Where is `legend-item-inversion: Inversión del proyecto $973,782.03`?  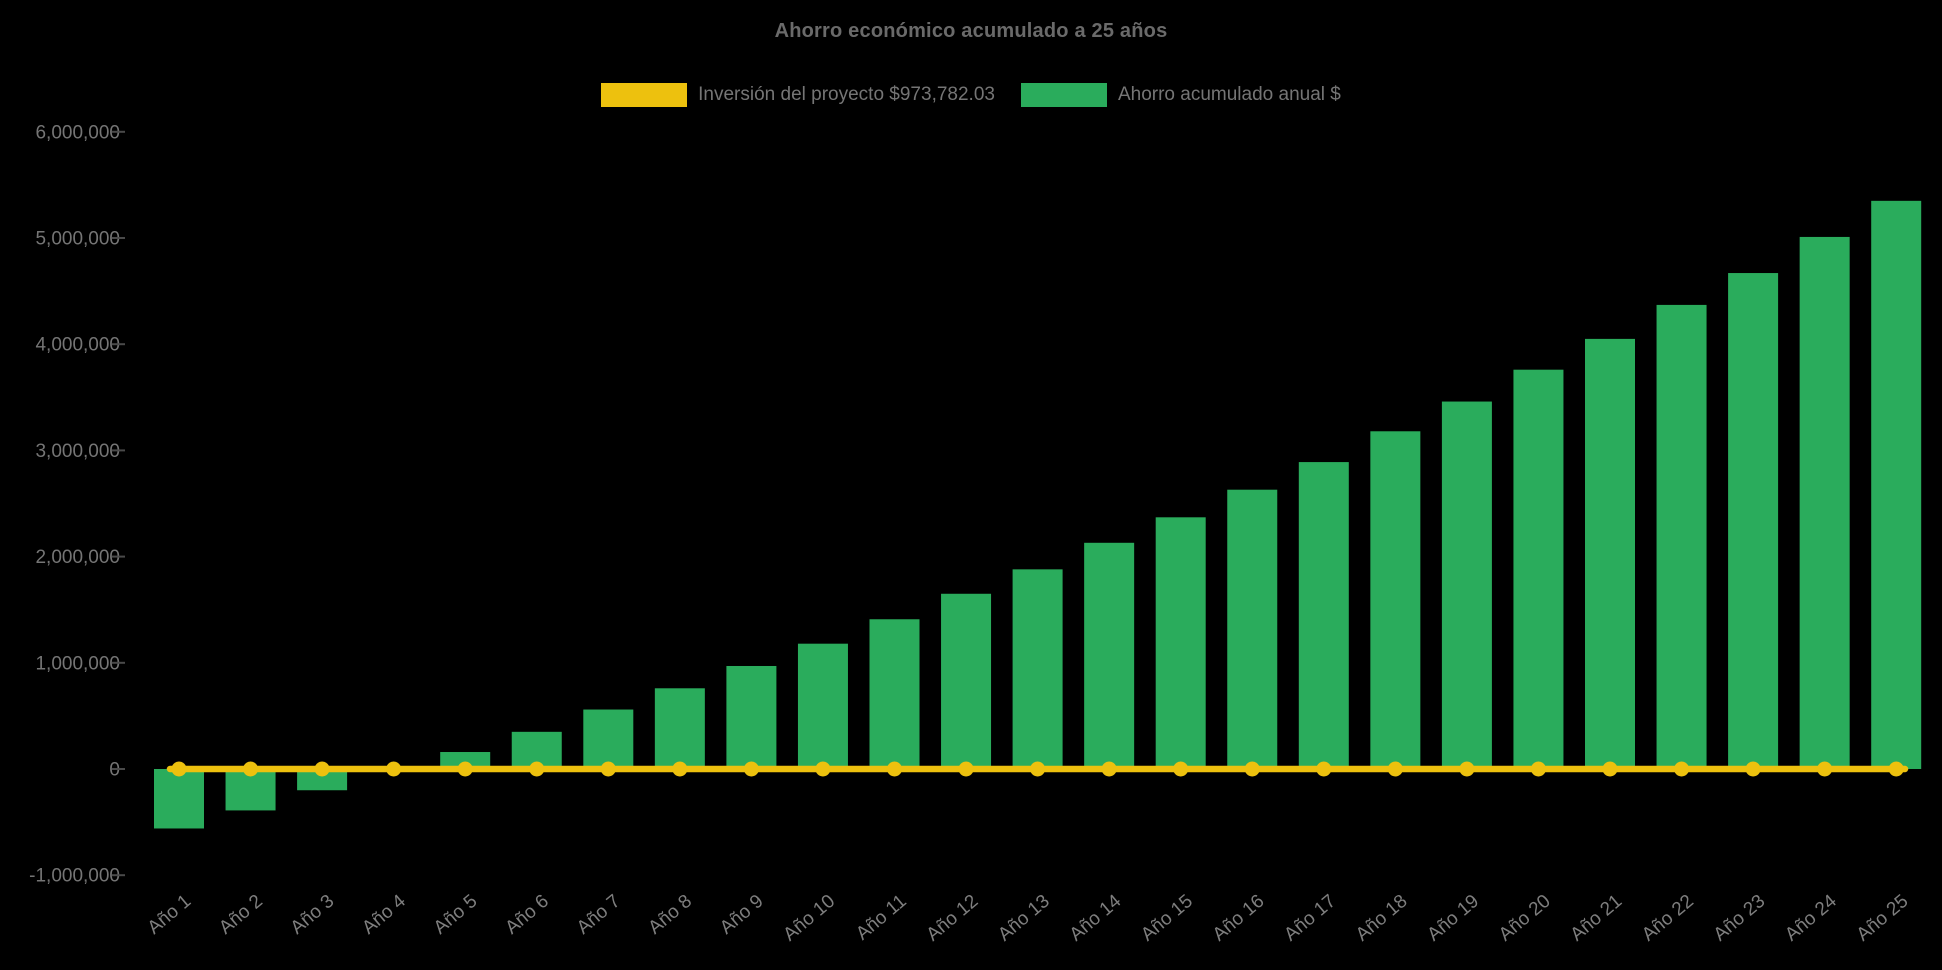 legend-item-inversion: Inversión del proyecto $973,782.03 is located at coordinates (798, 95).